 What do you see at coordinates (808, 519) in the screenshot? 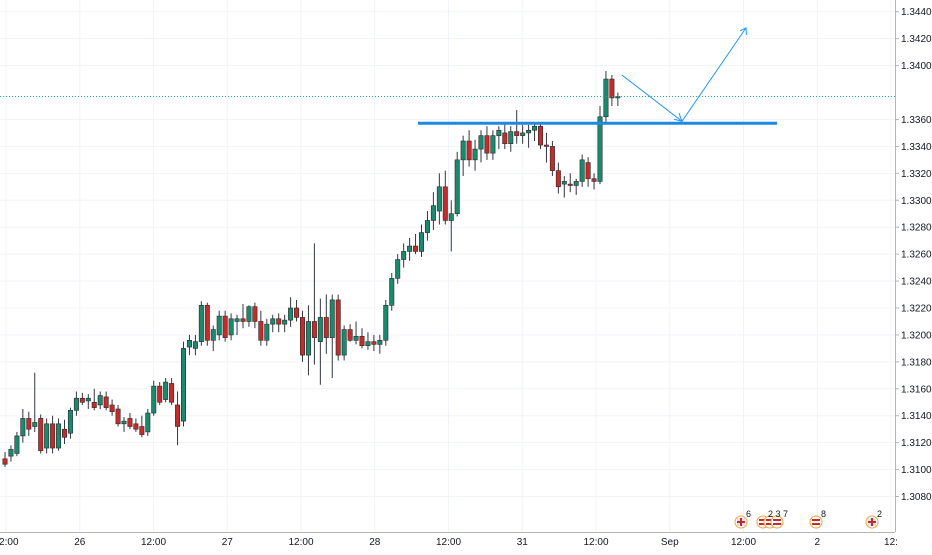
I see `economic-events: 6 2 3 7 8 2` at bounding box center [808, 519].